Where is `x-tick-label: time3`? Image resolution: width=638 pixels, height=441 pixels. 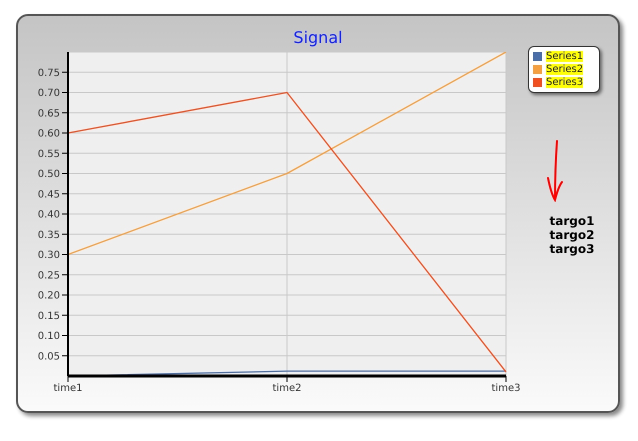 x-tick-label: time3 is located at coordinates (506, 388).